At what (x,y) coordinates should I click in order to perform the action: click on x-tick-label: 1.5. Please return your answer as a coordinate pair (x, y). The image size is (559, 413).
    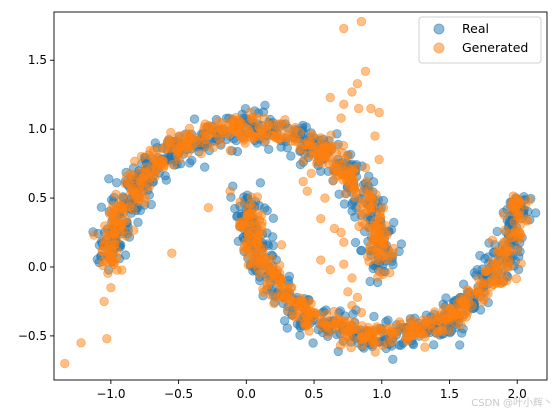
    Looking at the image, I should click on (449, 394).